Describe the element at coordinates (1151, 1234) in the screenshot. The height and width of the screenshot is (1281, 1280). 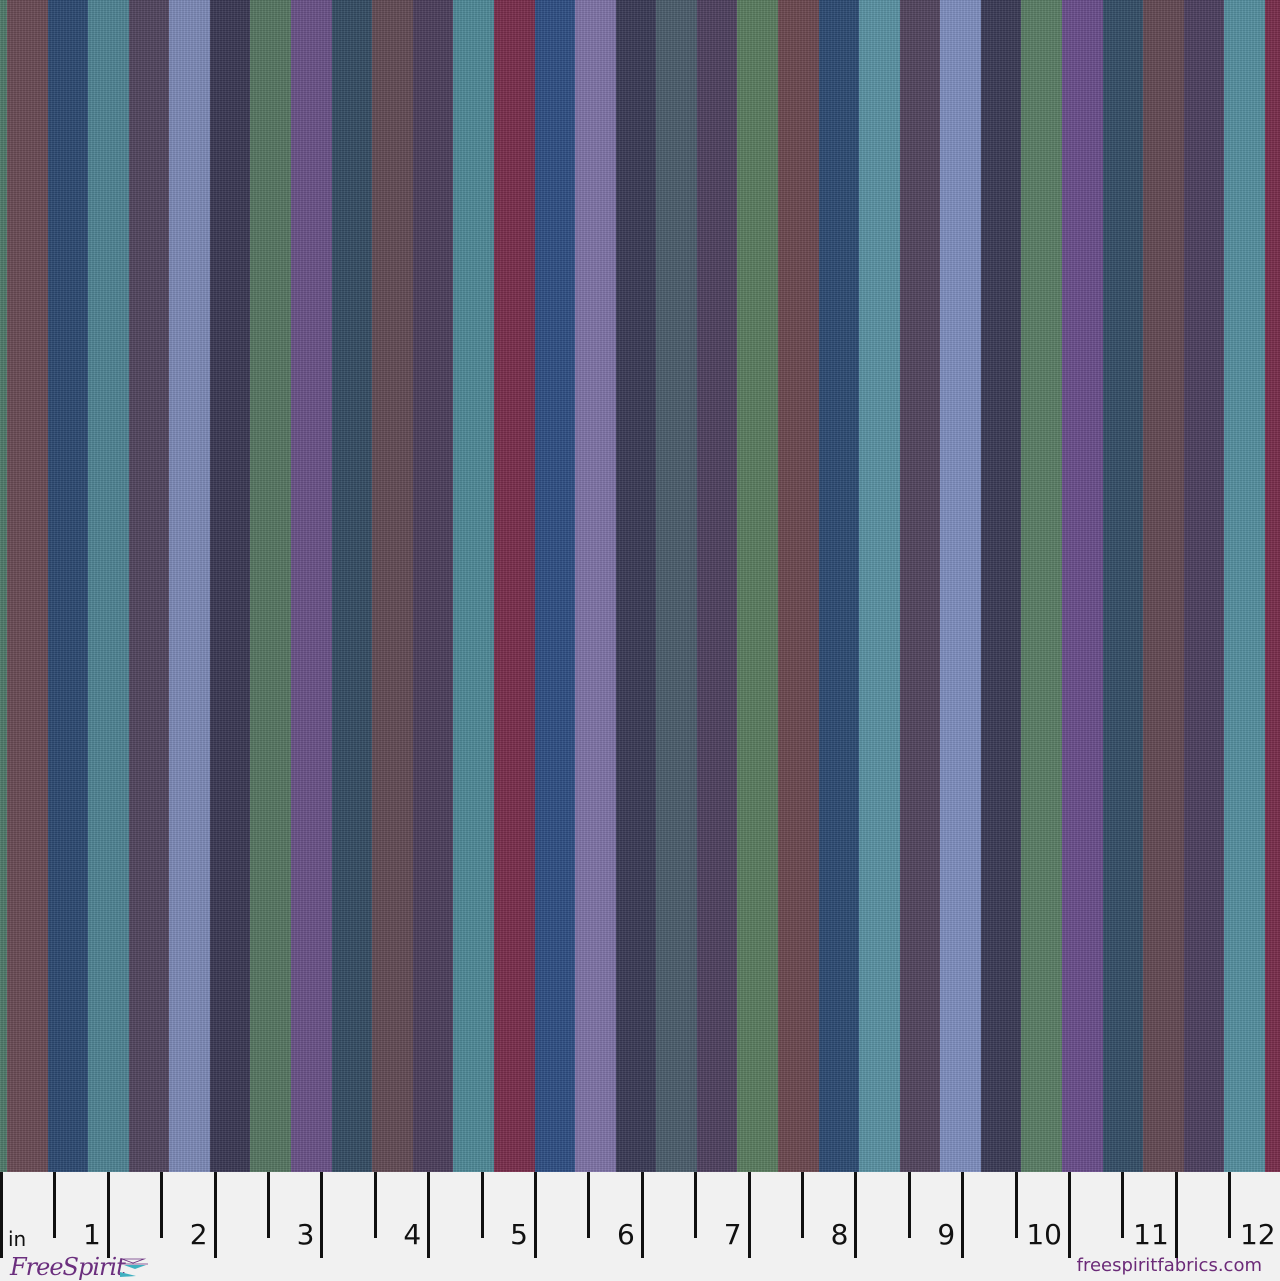
I see `ruler-number: 11` at that location.